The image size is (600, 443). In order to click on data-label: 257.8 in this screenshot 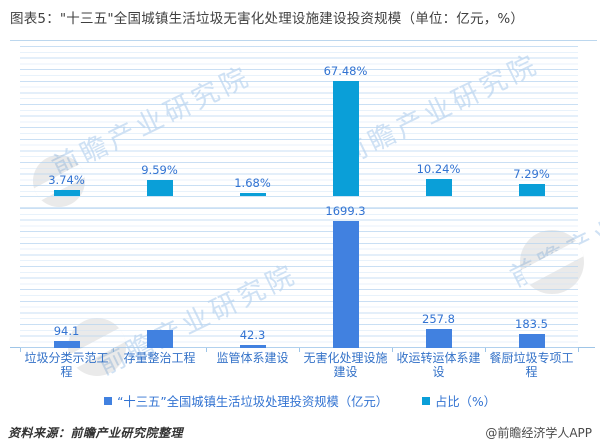, I will do `click(438, 318)`.